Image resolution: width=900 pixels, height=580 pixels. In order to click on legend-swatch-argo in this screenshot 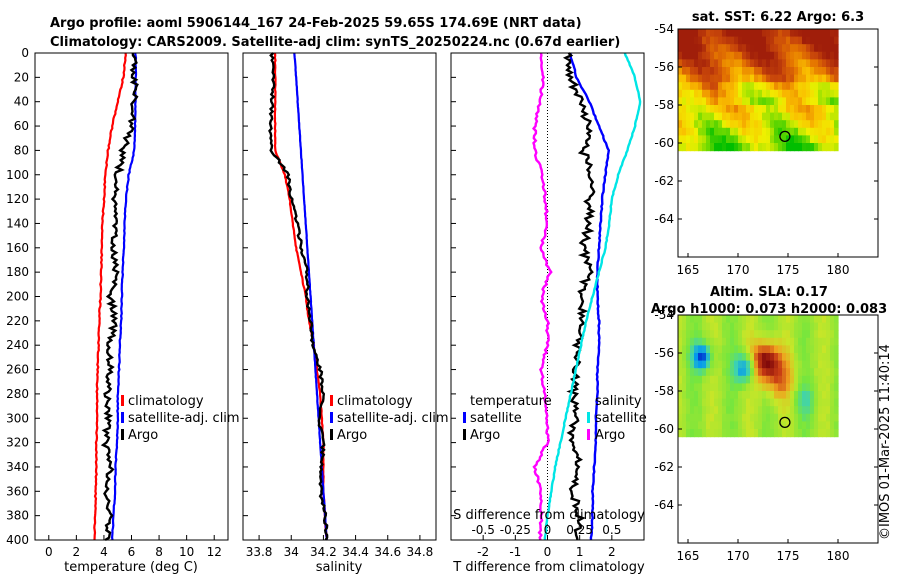, I will do `click(331, 434)`.